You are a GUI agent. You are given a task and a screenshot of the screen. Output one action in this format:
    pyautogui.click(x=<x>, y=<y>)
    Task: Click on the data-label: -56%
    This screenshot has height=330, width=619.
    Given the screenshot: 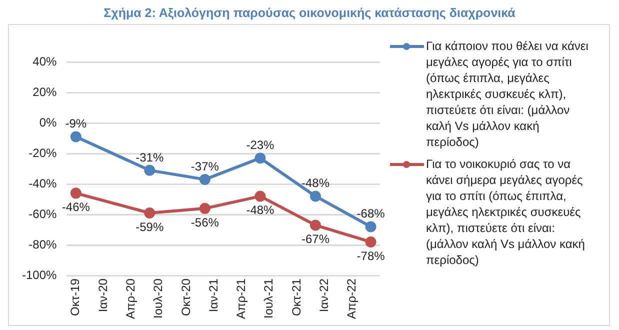 What is the action you would take?
    pyautogui.click(x=205, y=222)
    